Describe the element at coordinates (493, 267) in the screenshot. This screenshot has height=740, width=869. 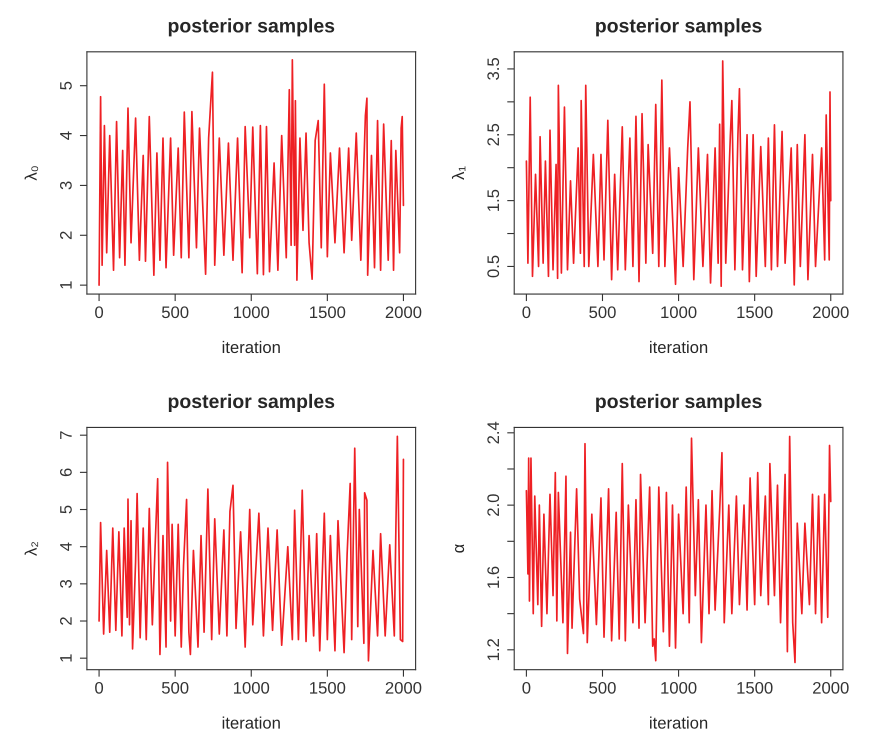
I see `y-tick-label: 0.5` at that location.